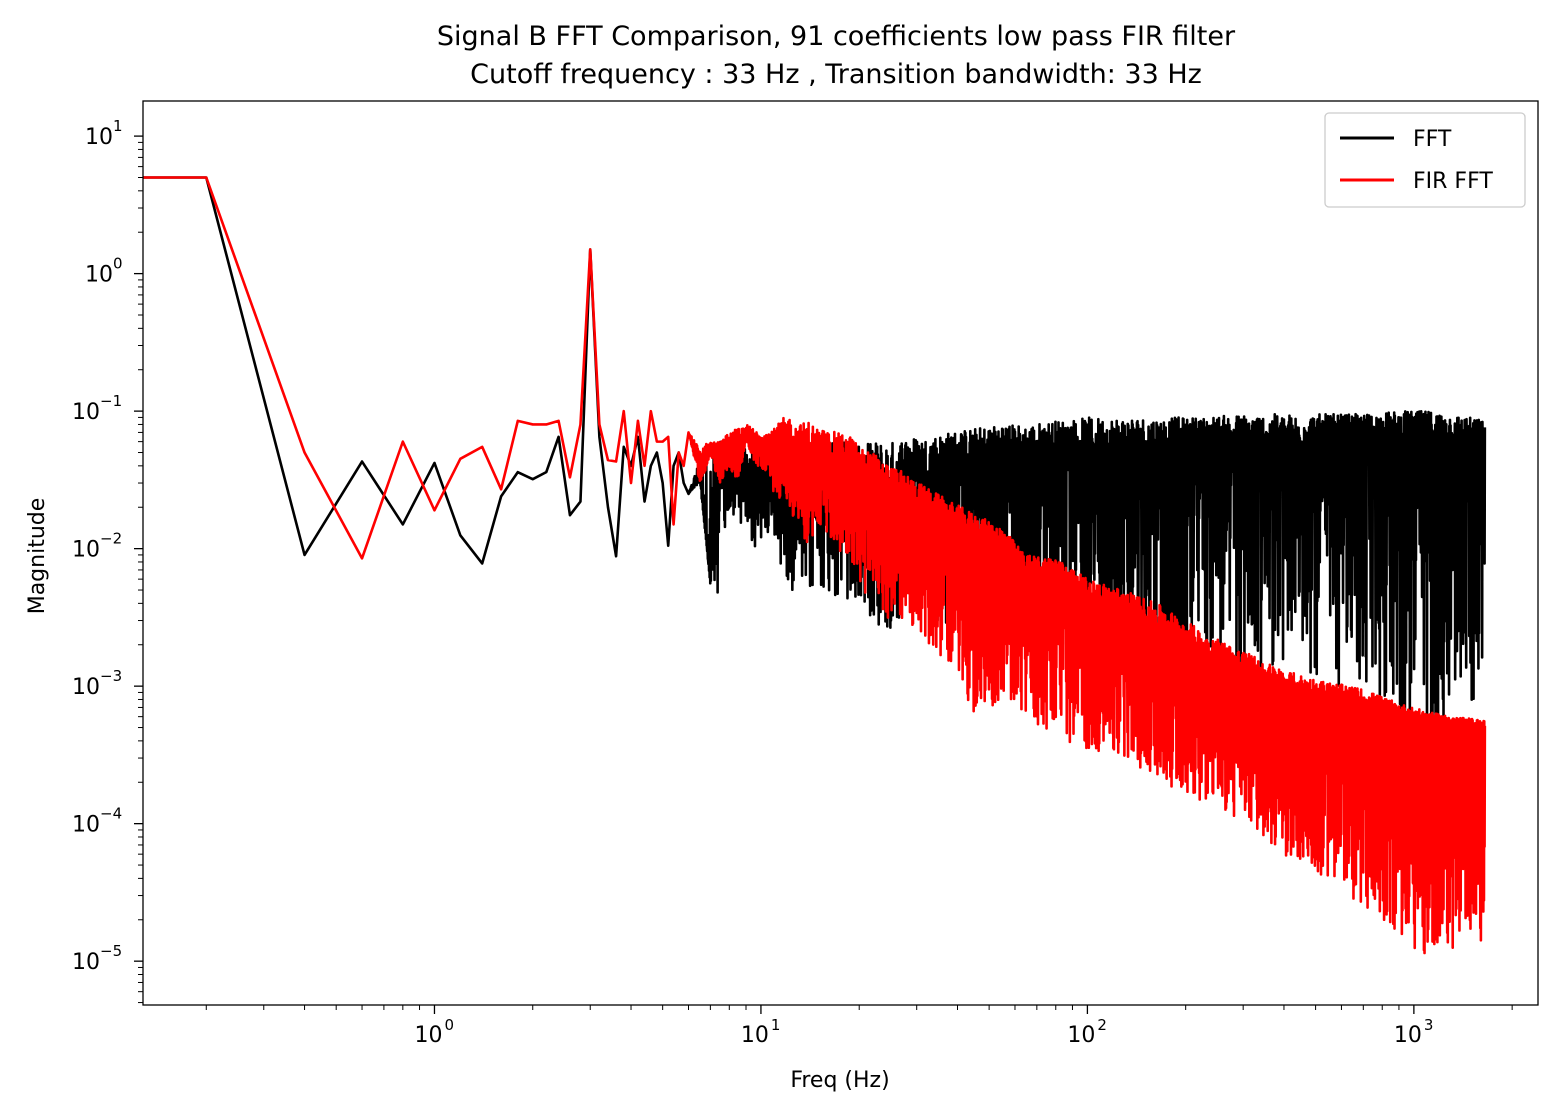 This screenshot has width=1558, height=1115. Describe the element at coordinates (776, 1025) in the screenshot. I see `x-tick-exponent: 1` at that location.